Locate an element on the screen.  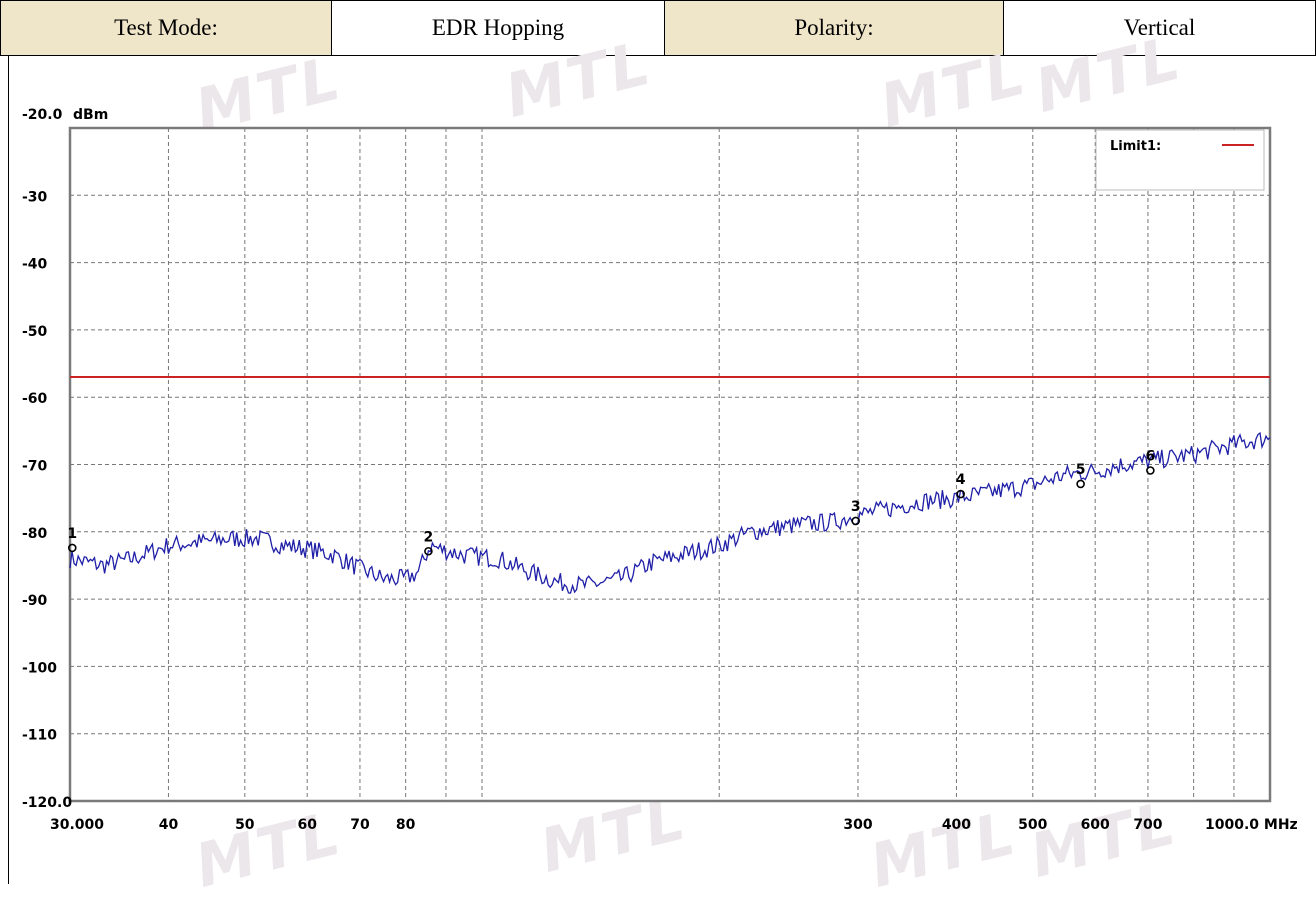
polarity-label: Polarity: is located at coordinates (834, 28).